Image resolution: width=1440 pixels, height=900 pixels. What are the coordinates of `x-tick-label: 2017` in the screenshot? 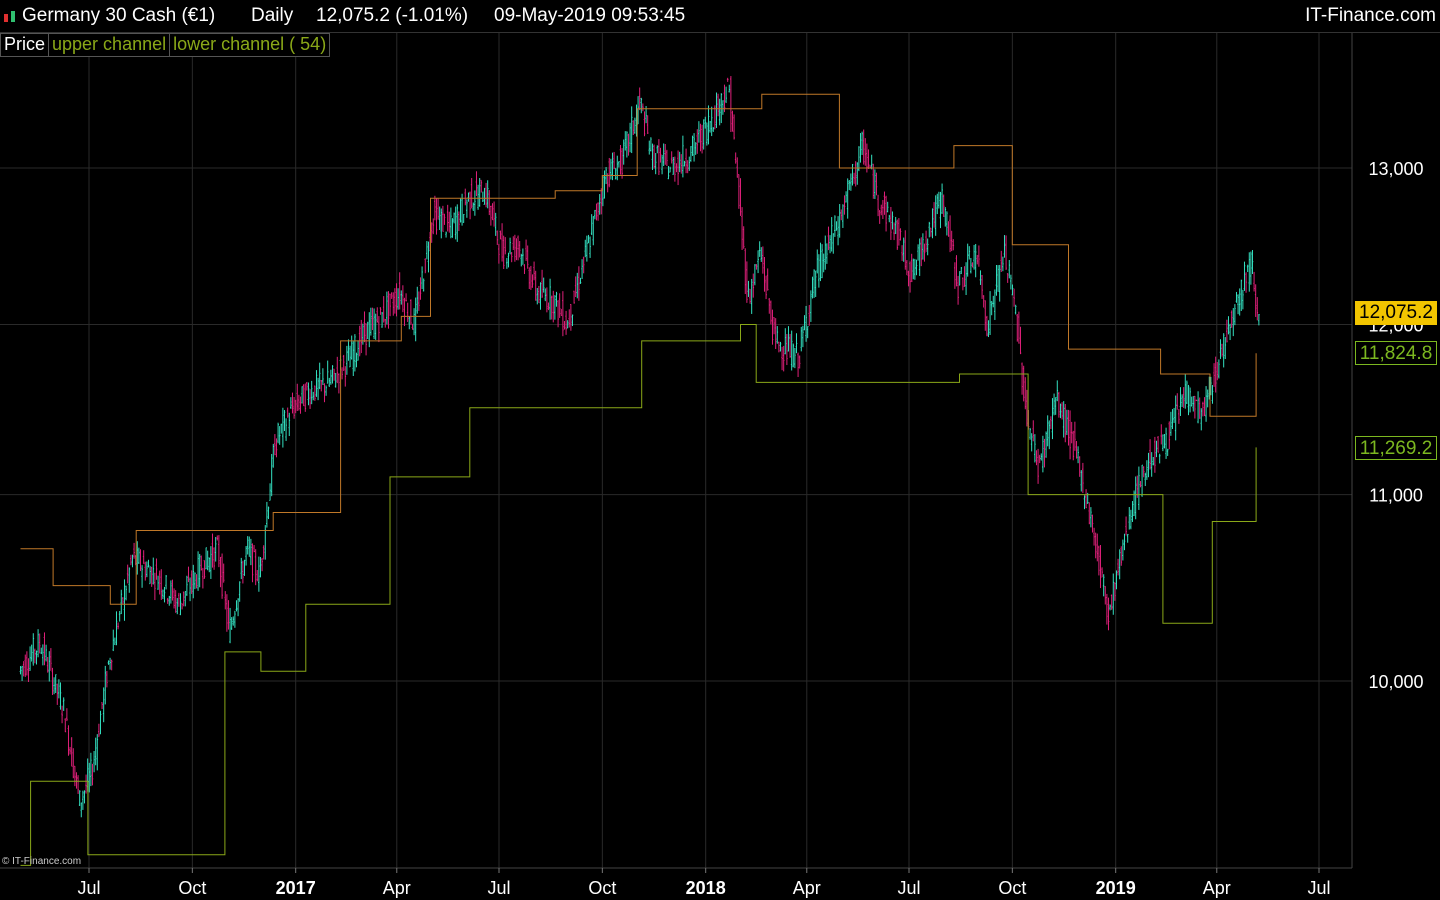 It's located at (296, 888).